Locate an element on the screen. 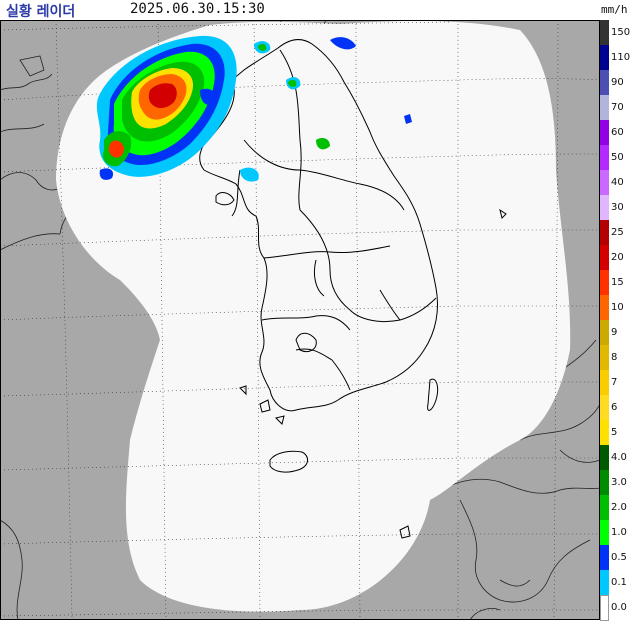 Image resolution: width=635 pixels, height=621 pixels. legend-level-label: 30 is located at coordinates (617, 207).